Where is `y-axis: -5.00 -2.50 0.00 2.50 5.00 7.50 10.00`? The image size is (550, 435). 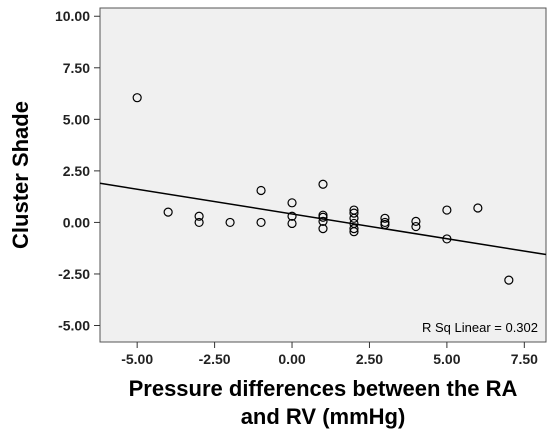
y-axis: -5.00 -2.50 0.00 2.50 5.00 7.50 10.00 is located at coordinates (77, 171).